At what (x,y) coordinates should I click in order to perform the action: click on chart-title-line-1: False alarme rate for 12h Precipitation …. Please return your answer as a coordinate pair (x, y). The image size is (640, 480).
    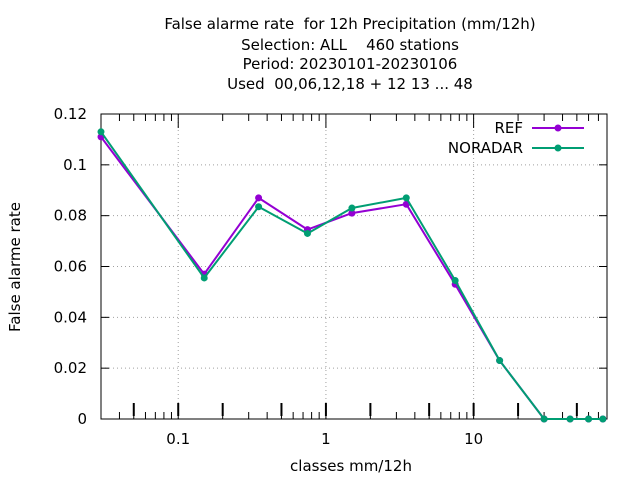
    Looking at the image, I should click on (350, 24).